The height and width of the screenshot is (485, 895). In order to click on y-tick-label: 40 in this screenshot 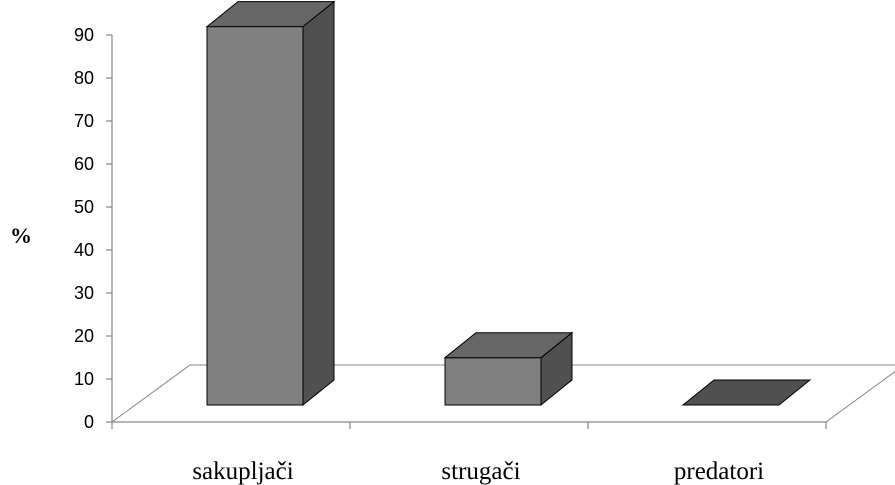, I will do `click(84, 250)`.